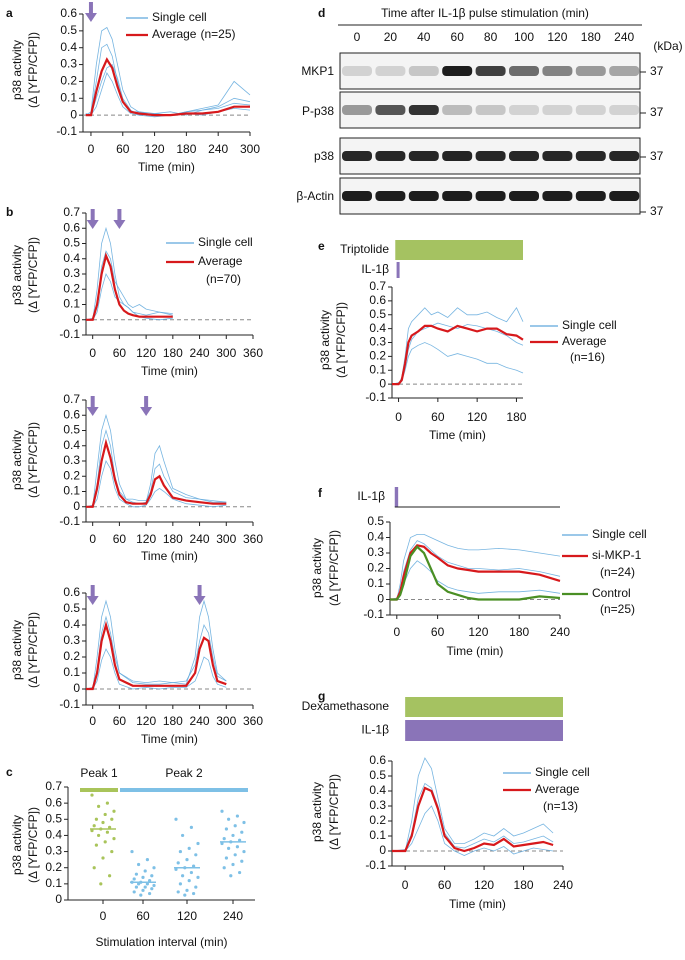 This screenshot has width=685, height=960. What do you see at coordinates (71, 475) in the screenshot?
I see `y-tick-label: 0.2` at bounding box center [71, 475].